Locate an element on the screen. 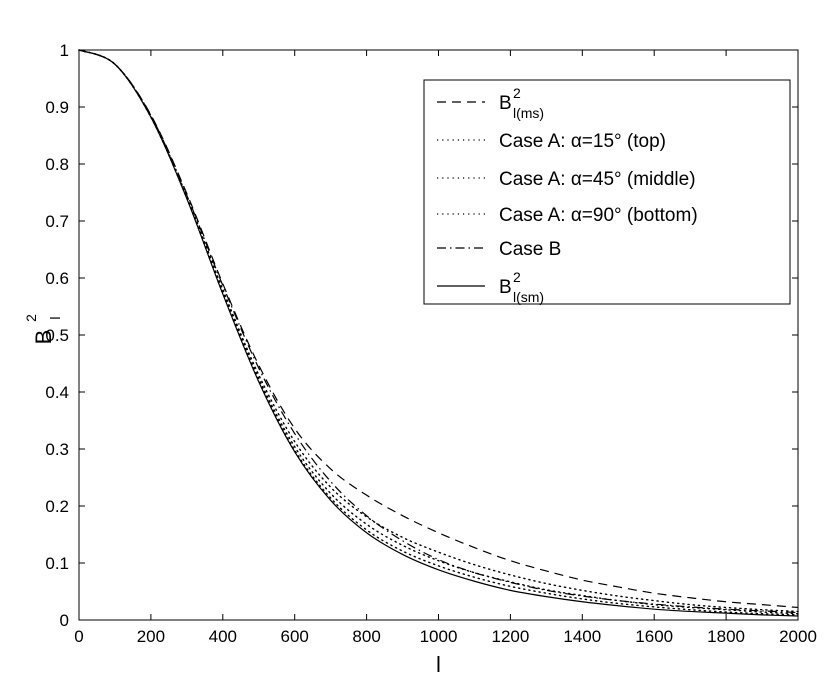 Image resolution: width=830 pixels, height=681 pixels. x-tick-label: 1200 is located at coordinates (510, 636).